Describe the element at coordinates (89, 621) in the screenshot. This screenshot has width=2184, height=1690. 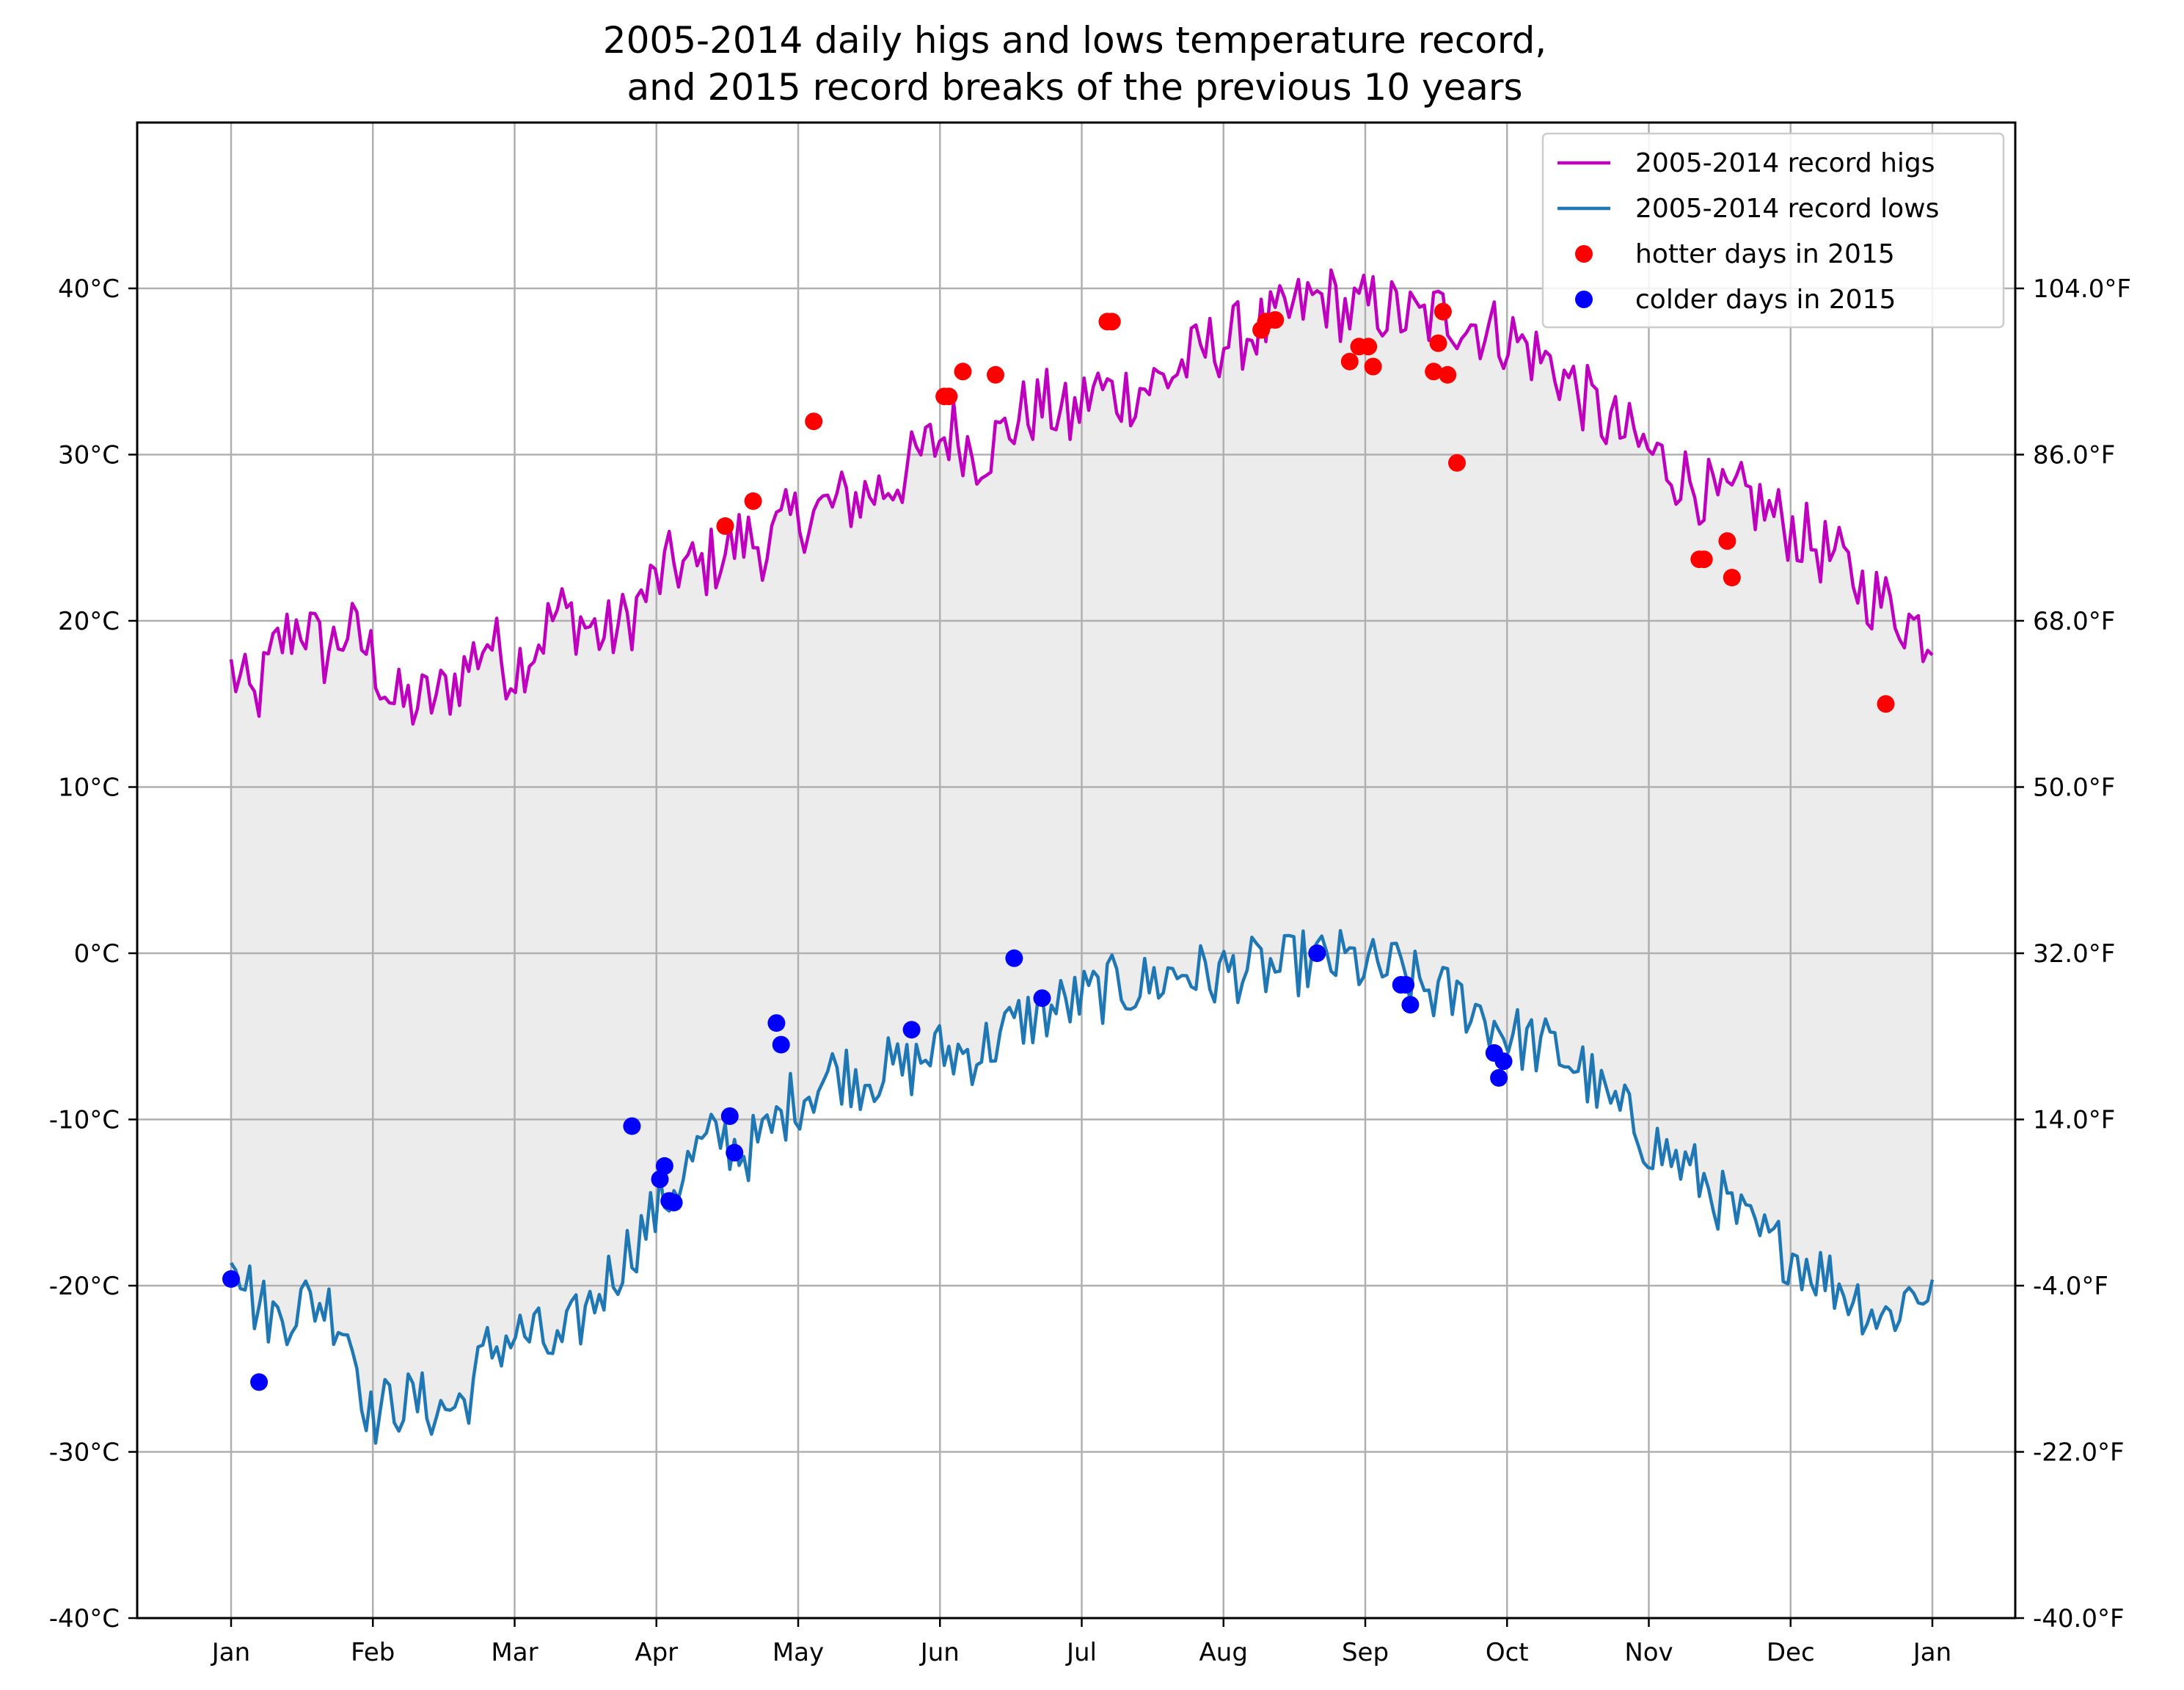
I see `y-tick-label-left: 20°C` at that location.